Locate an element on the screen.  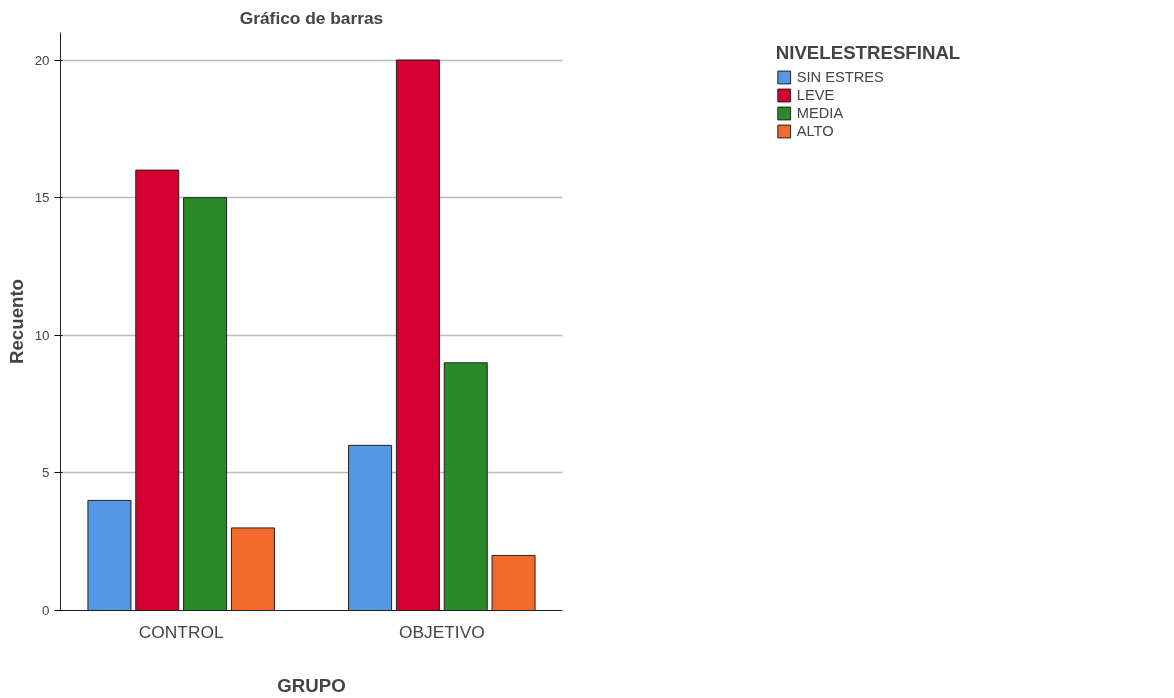
x-axis-title: GRUPO is located at coordinates (311, 685).